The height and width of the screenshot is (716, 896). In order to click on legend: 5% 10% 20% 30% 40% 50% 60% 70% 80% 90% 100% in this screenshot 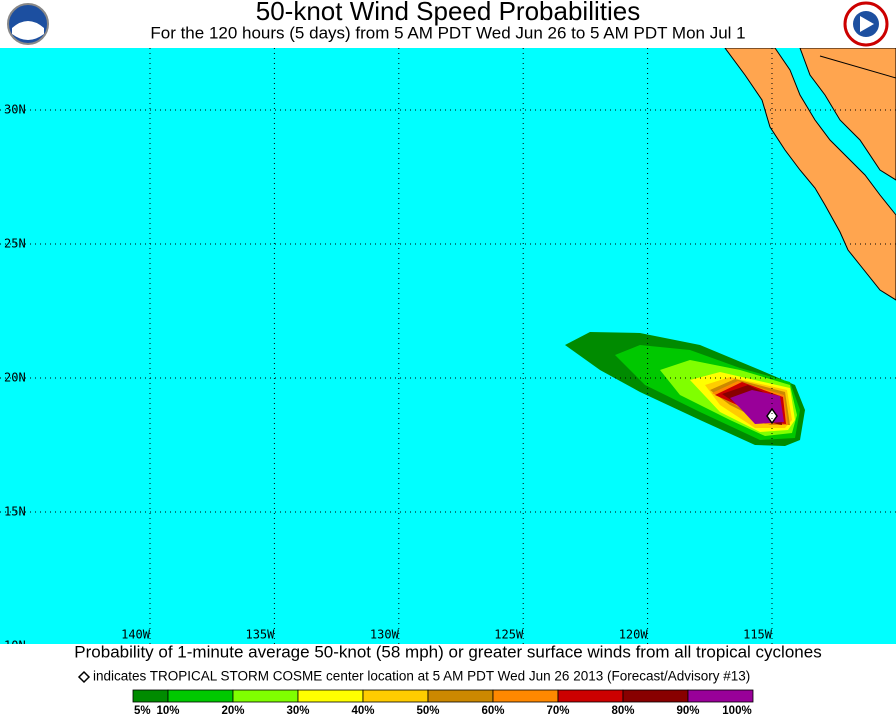, I will do `click(443, 702)`.